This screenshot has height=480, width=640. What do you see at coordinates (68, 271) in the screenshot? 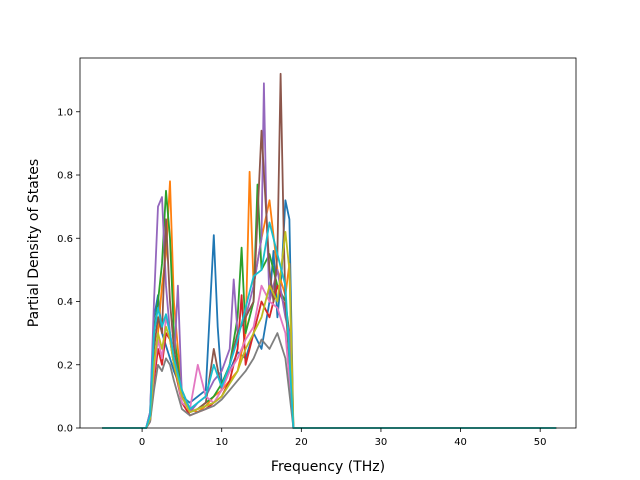
I see `y-axis-ticks: 0.0 0.2 0.4 0.6 0.8 1.0` at bounding box center [68, 271].